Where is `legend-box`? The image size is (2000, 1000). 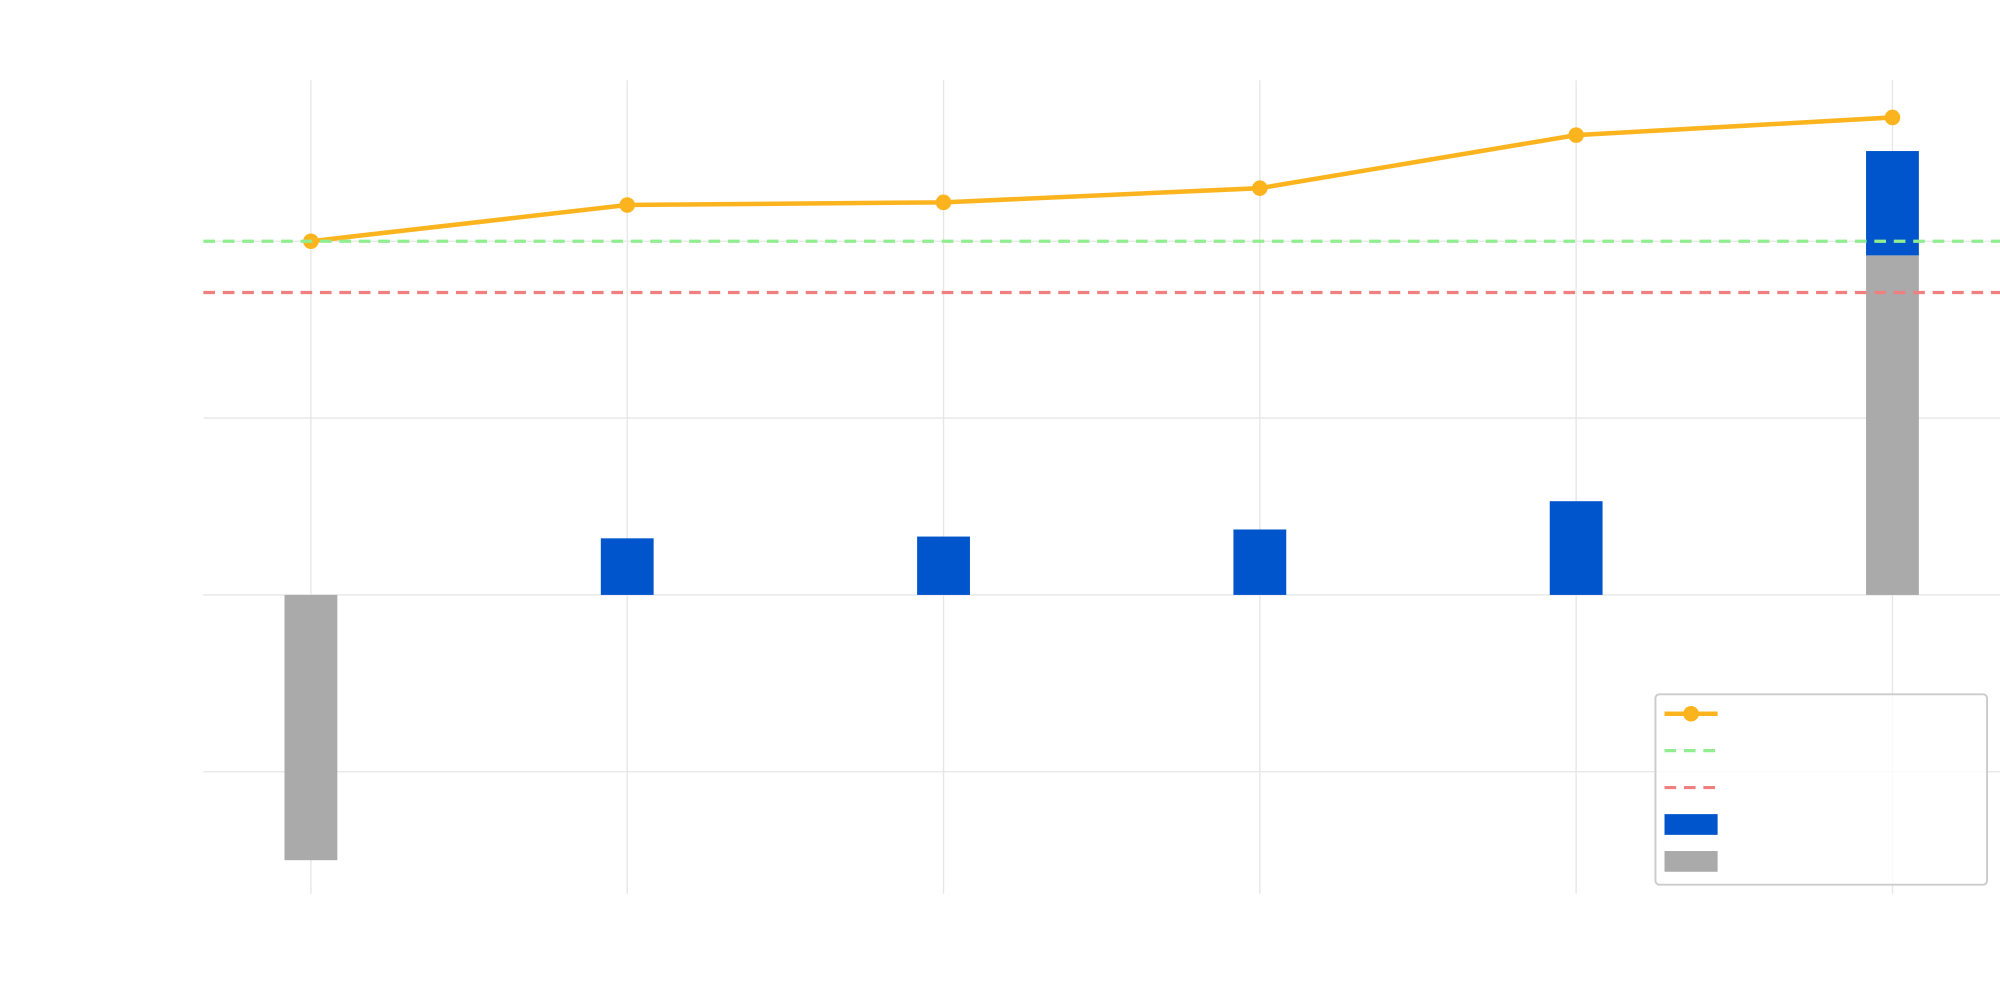
legend-box is located at coordinates (1821, 789).